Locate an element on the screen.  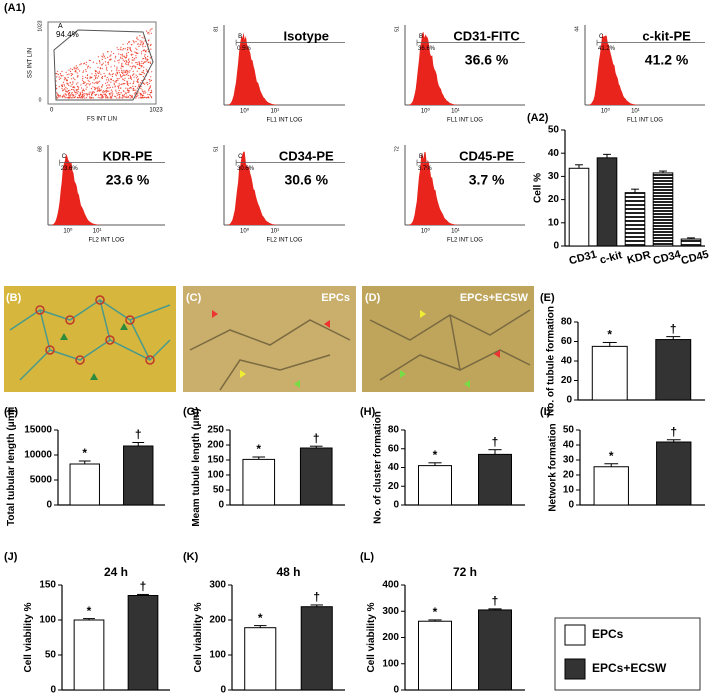
histogram-shape is located at coordinates (441, 188).